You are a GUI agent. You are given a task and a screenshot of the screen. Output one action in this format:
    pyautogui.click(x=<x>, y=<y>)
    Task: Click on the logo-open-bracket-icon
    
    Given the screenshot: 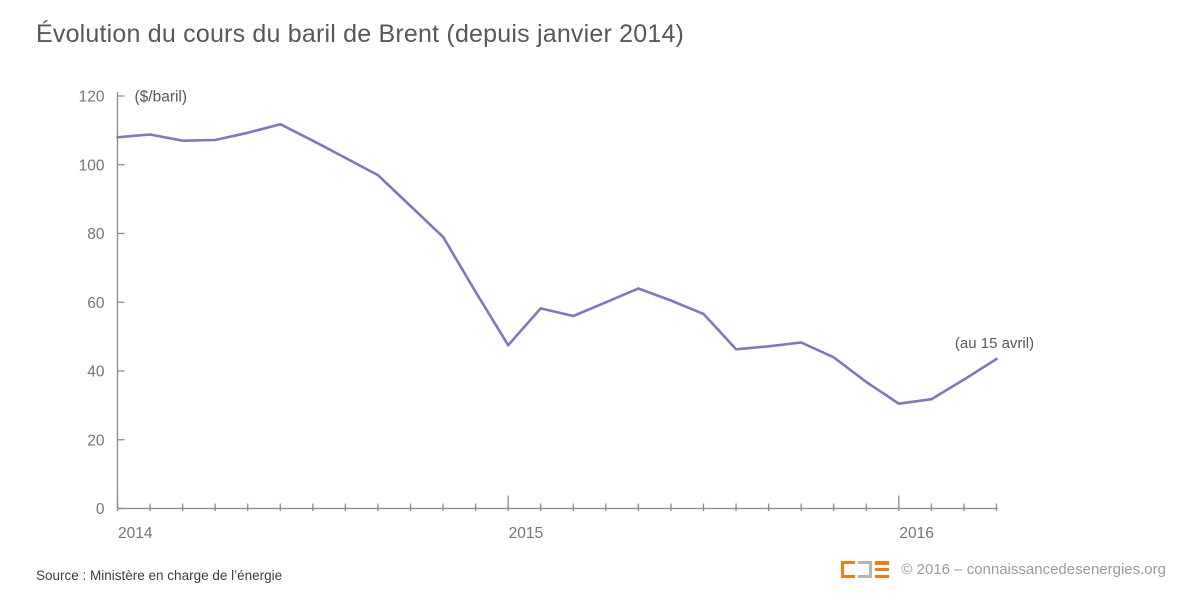 What is the action you would take?
    pyautogui.click(x=848, y=569)
    